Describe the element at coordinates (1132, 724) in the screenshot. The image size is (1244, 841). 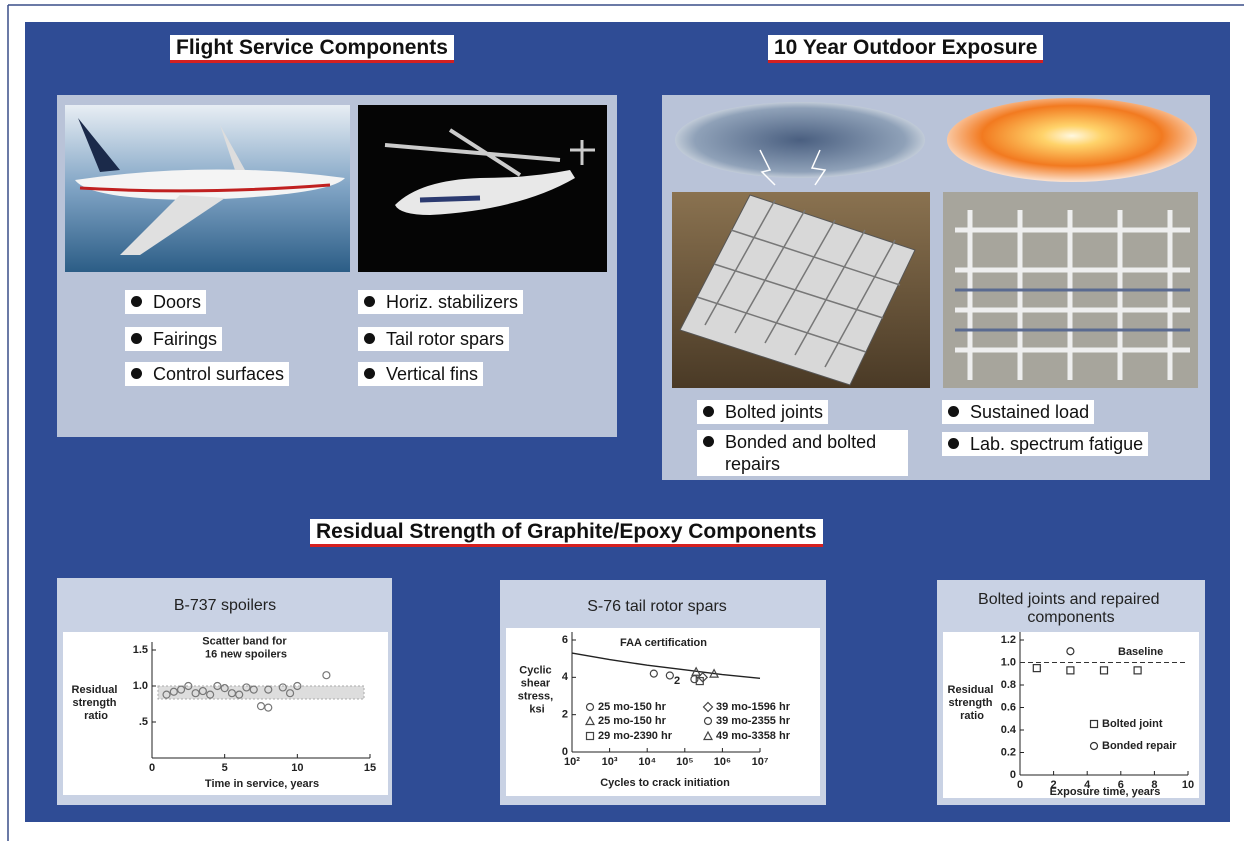
I see `legend-label: Bolted joint` at that location.